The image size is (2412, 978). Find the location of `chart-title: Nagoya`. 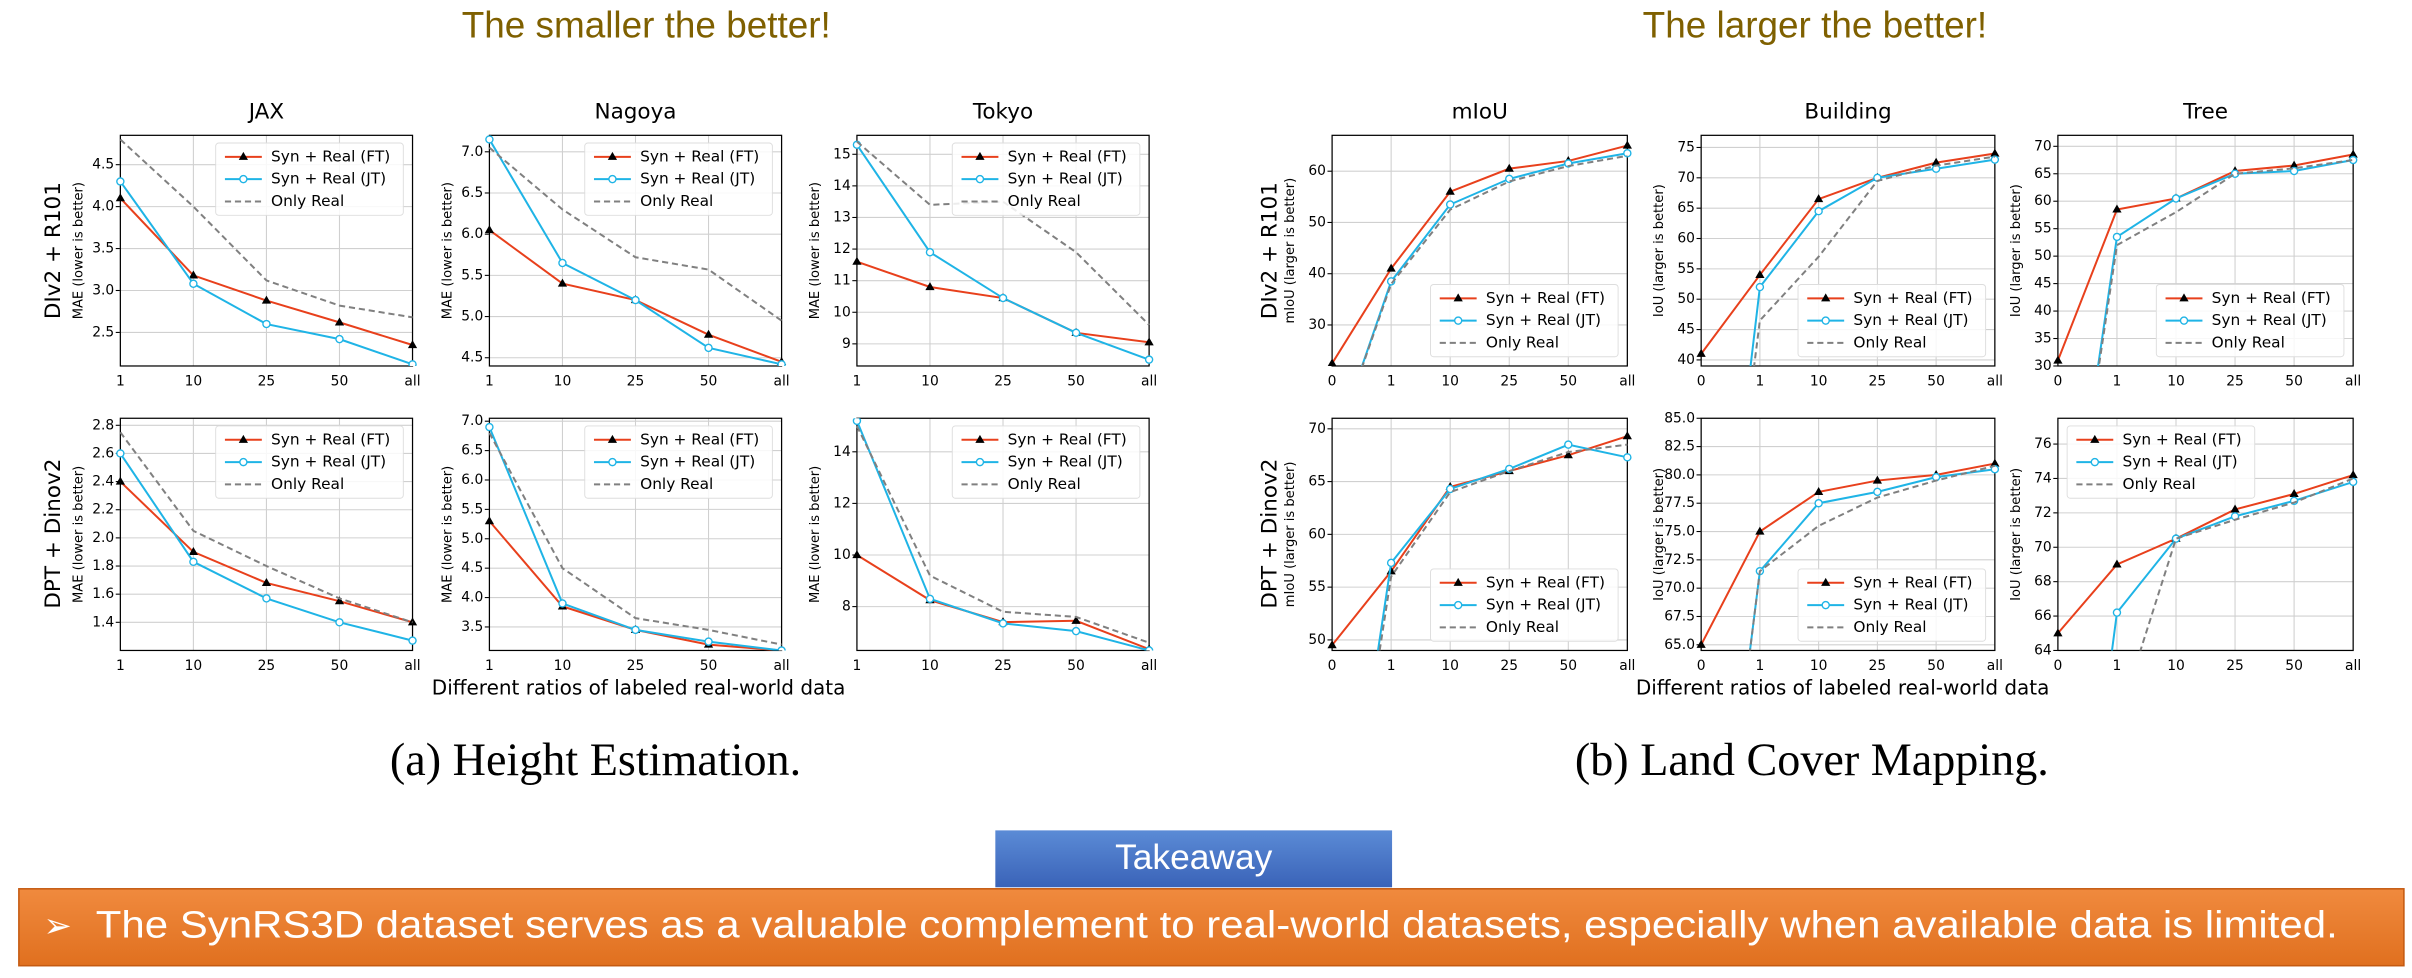

chart-title: Nagoya is located at coordinates (635, 111).